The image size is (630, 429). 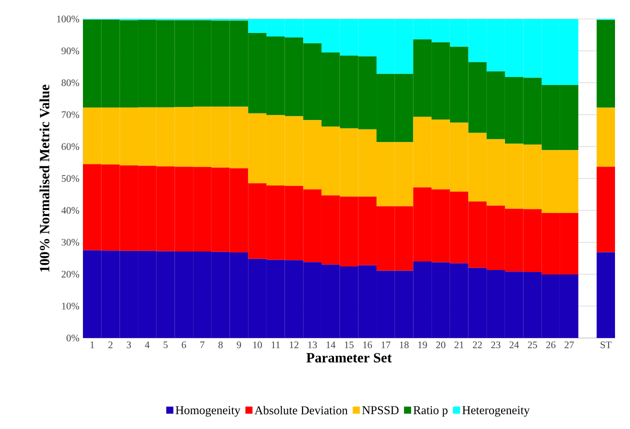 What do you see at coordinates (331, 345) in the screenshot?
I see `x-tick-label: 14` at bounding box center [331, 345].